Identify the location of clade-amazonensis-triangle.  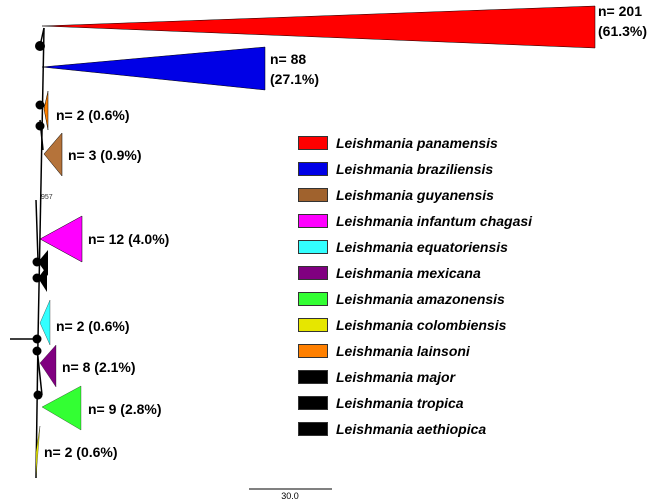
(61, 408).